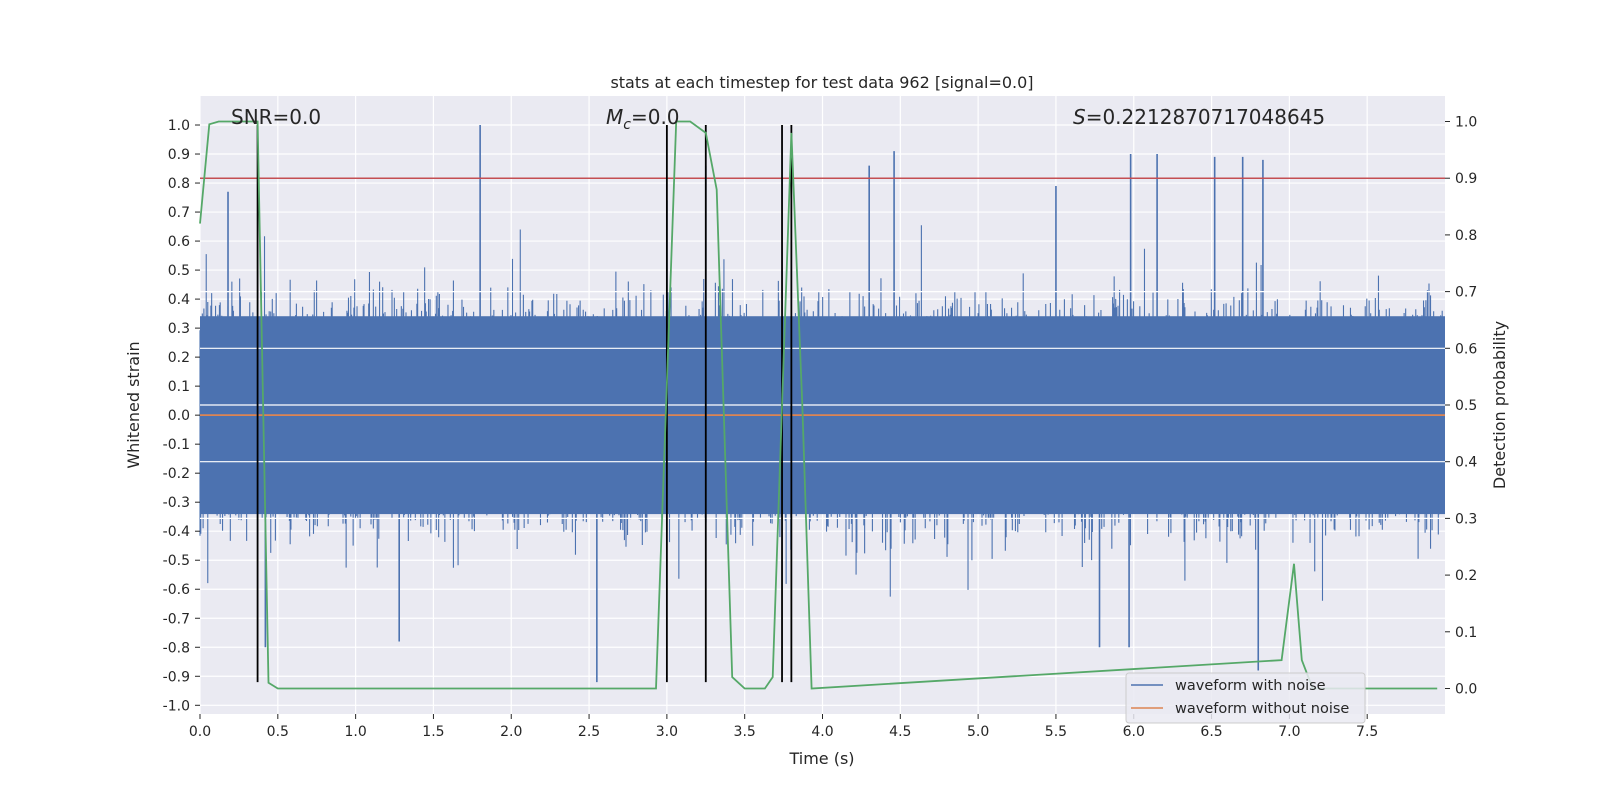  Describe the element at coordinates (176, 590) in the screenshot. I see `y-left-tick-label: -0.6` at that location.